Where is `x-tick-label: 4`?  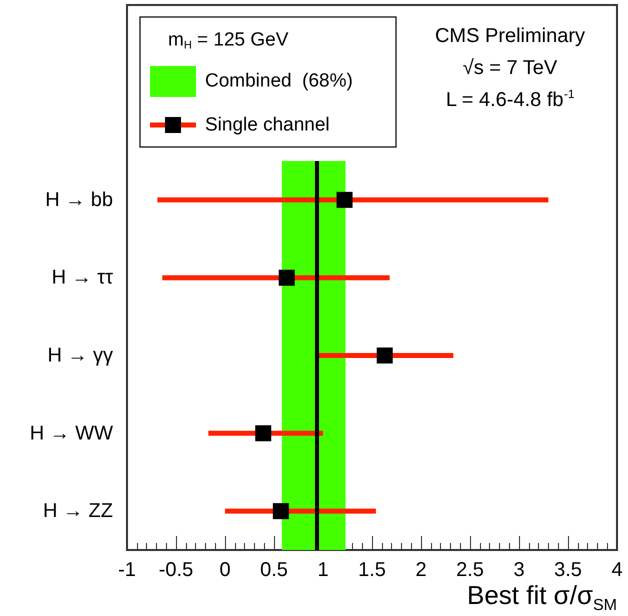 x-tick-label: 4 is located at coordinates (617, 570).